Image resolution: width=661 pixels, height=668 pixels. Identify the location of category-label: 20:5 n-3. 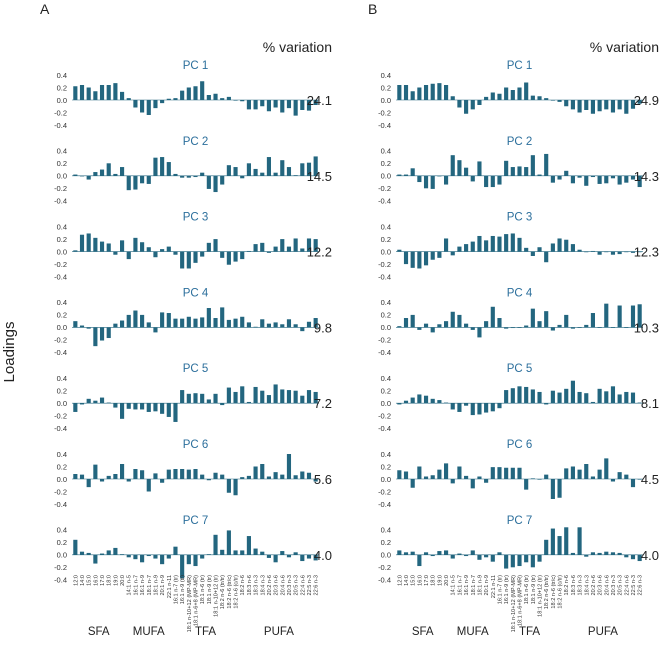
(621, 585).